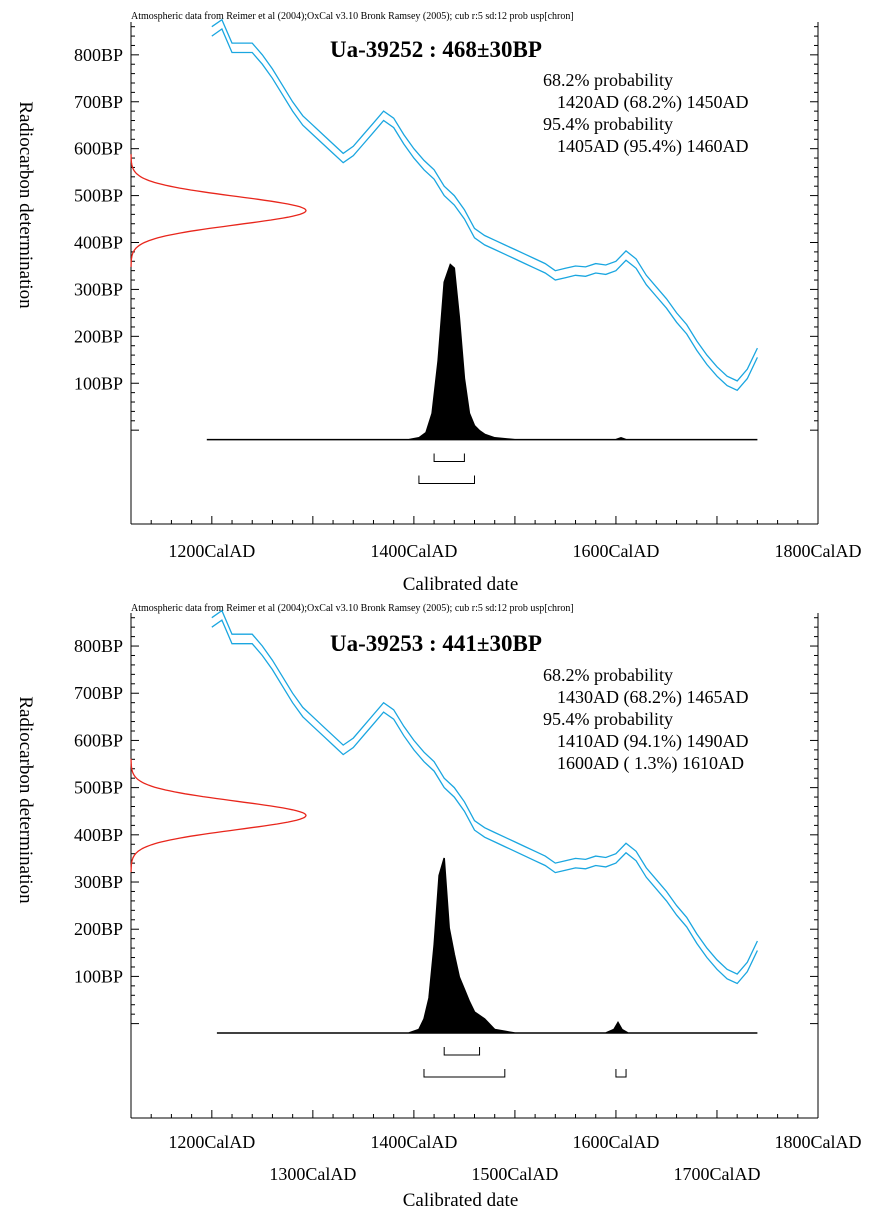 The height and width of the screenshot is (1209, 874). I want to click on x-tick-label: 1500CalAD, so click(514, 1174).